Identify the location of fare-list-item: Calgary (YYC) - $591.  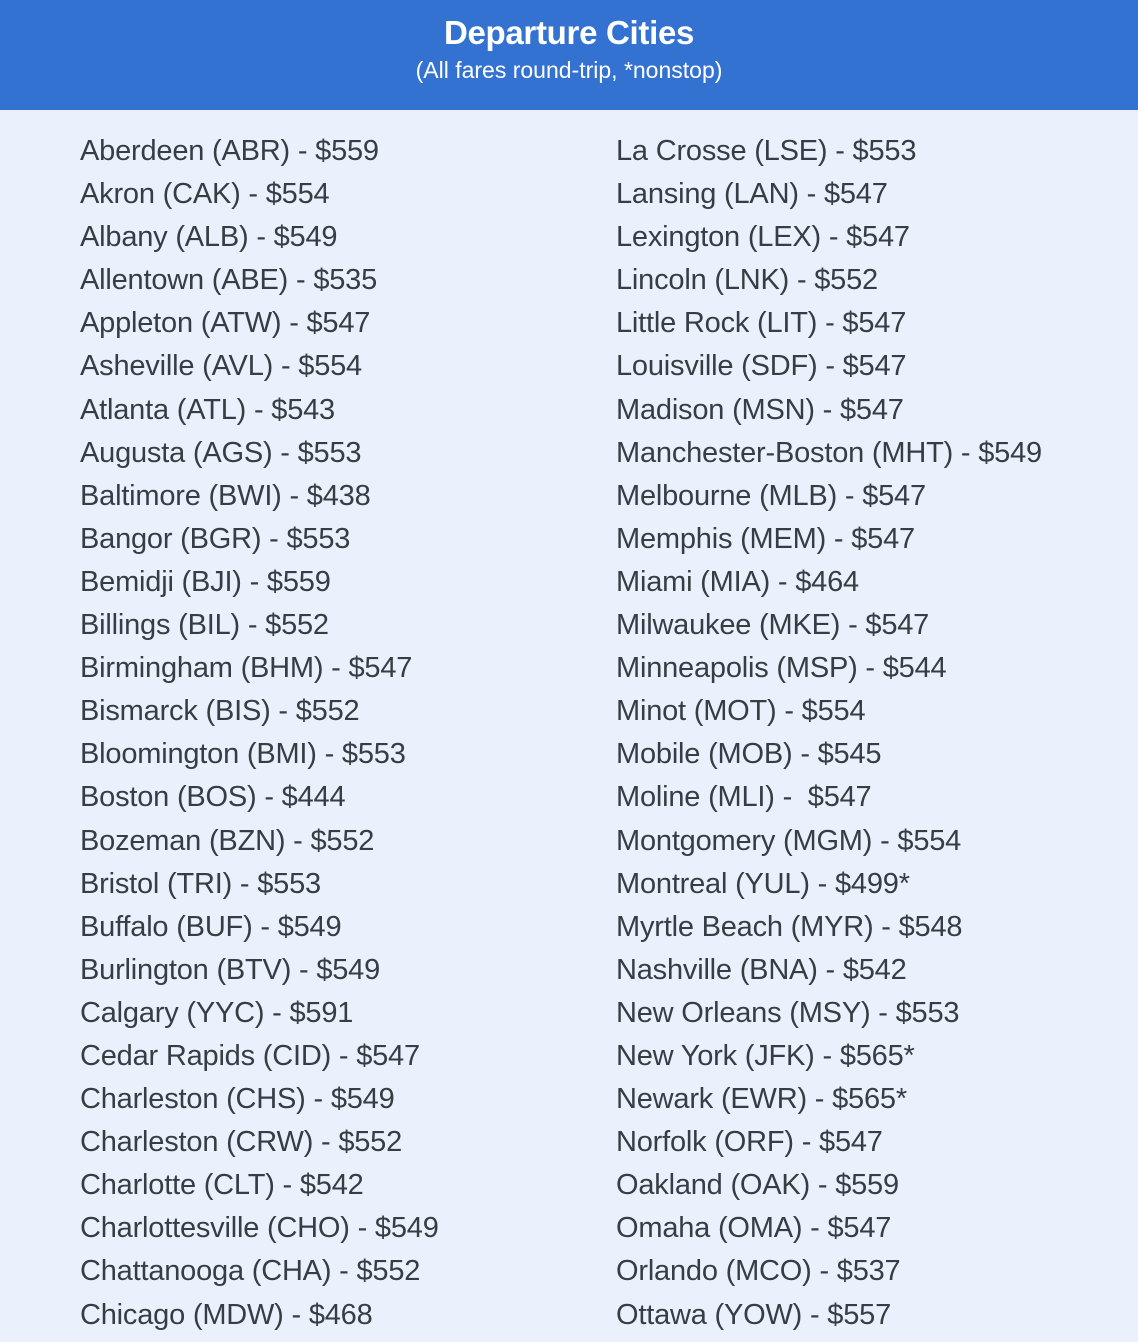
(217, 1012).